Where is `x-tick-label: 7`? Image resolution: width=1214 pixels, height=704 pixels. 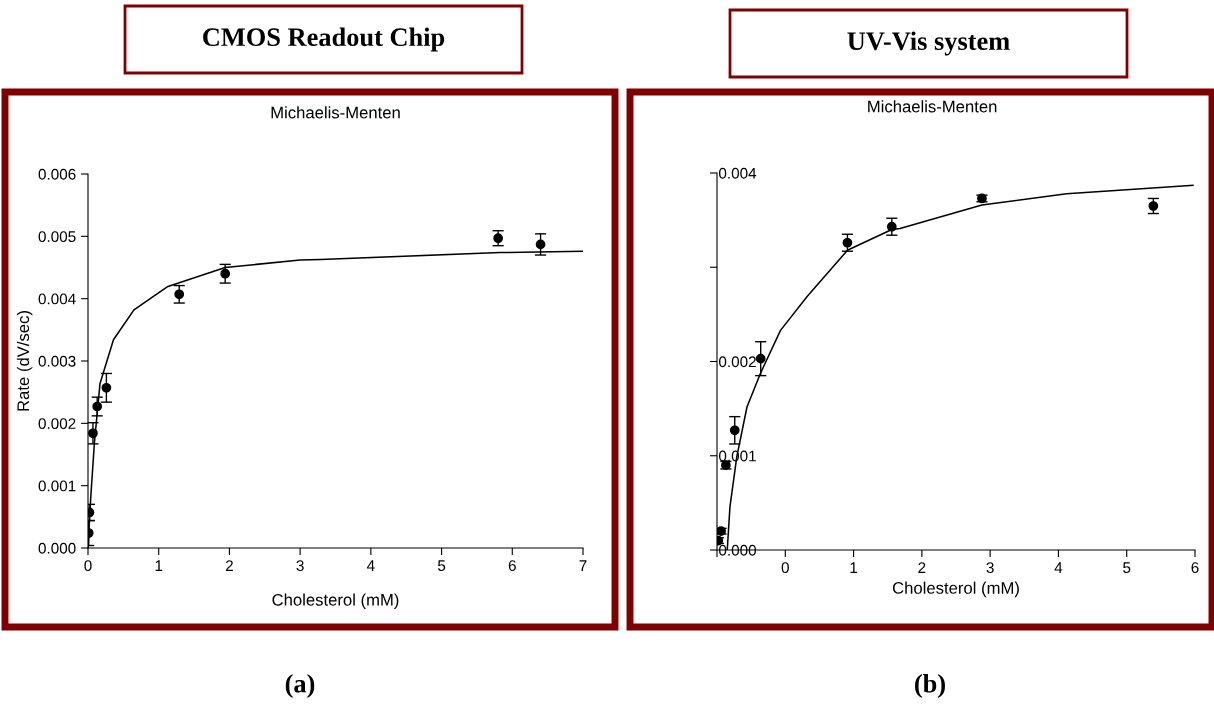
x-tick-label: 7 is located at coordinates (583, 565).